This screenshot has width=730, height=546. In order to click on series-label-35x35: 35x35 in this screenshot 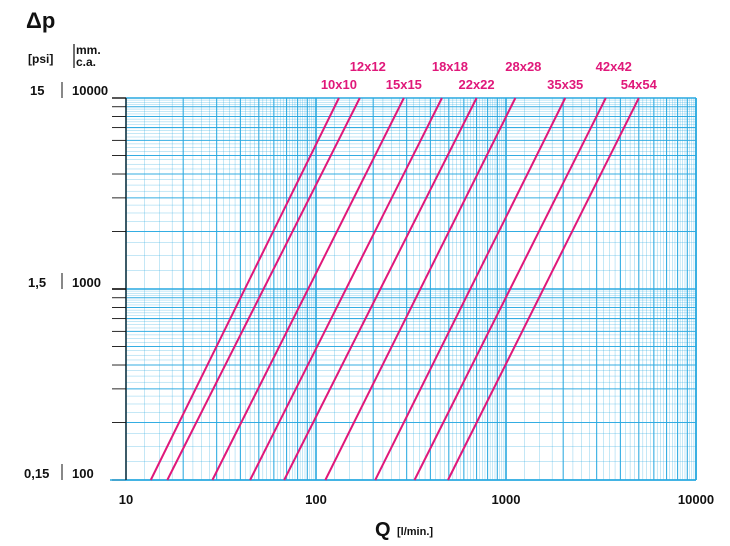, I will do `click(565, 84)`.